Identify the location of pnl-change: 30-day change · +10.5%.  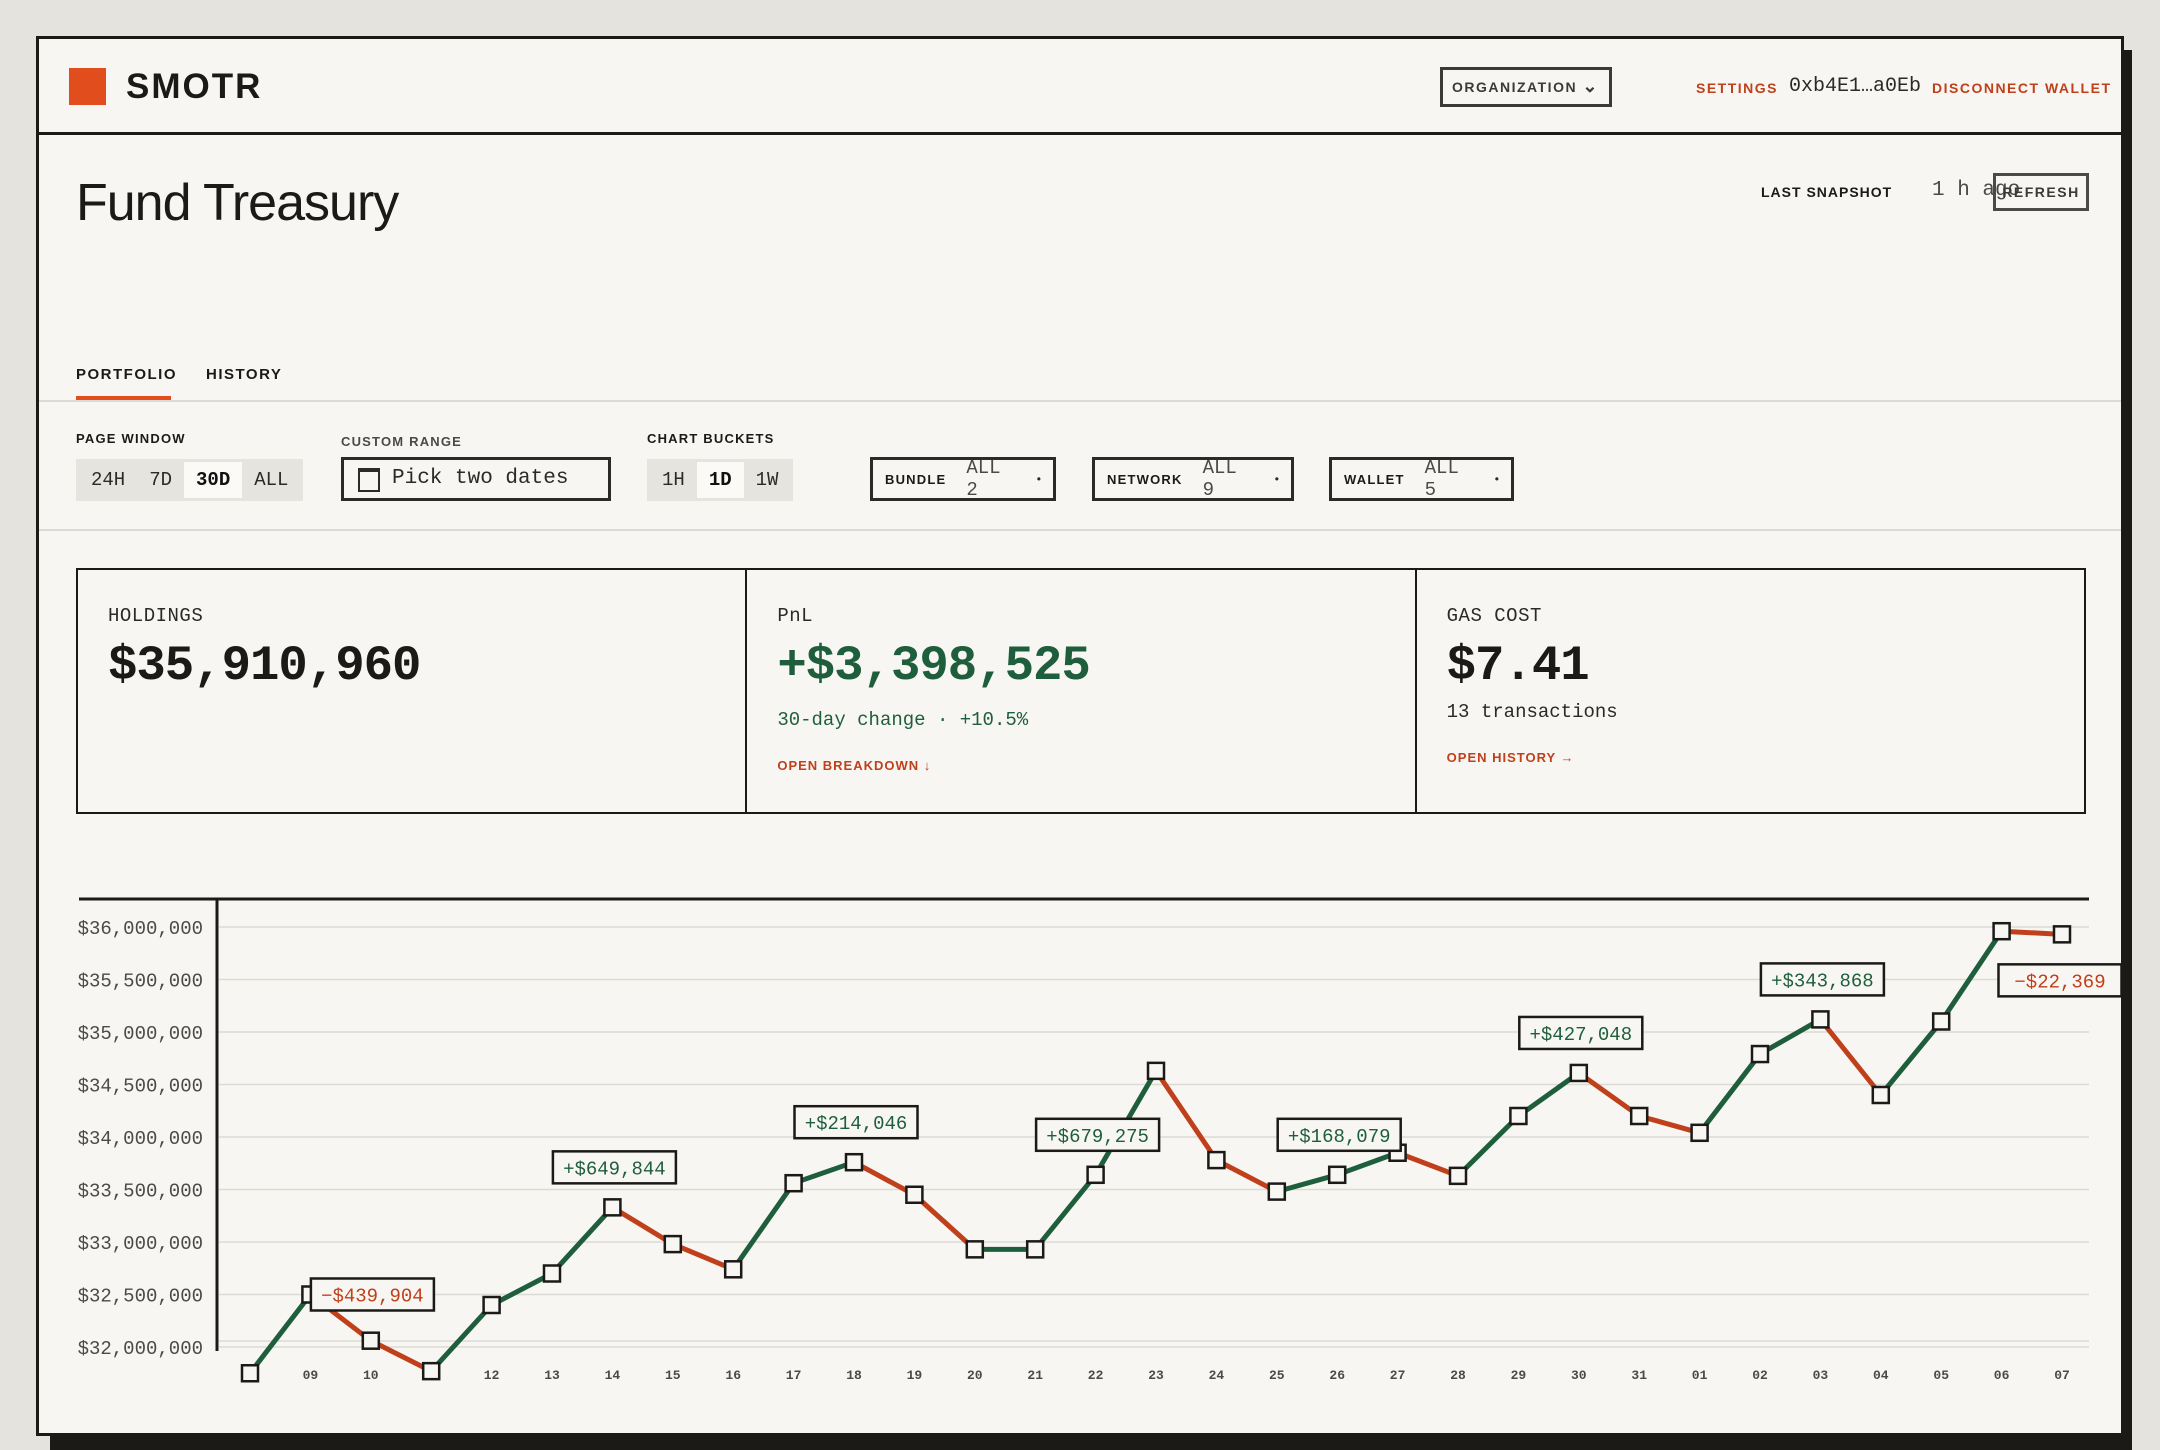
(903, 720).